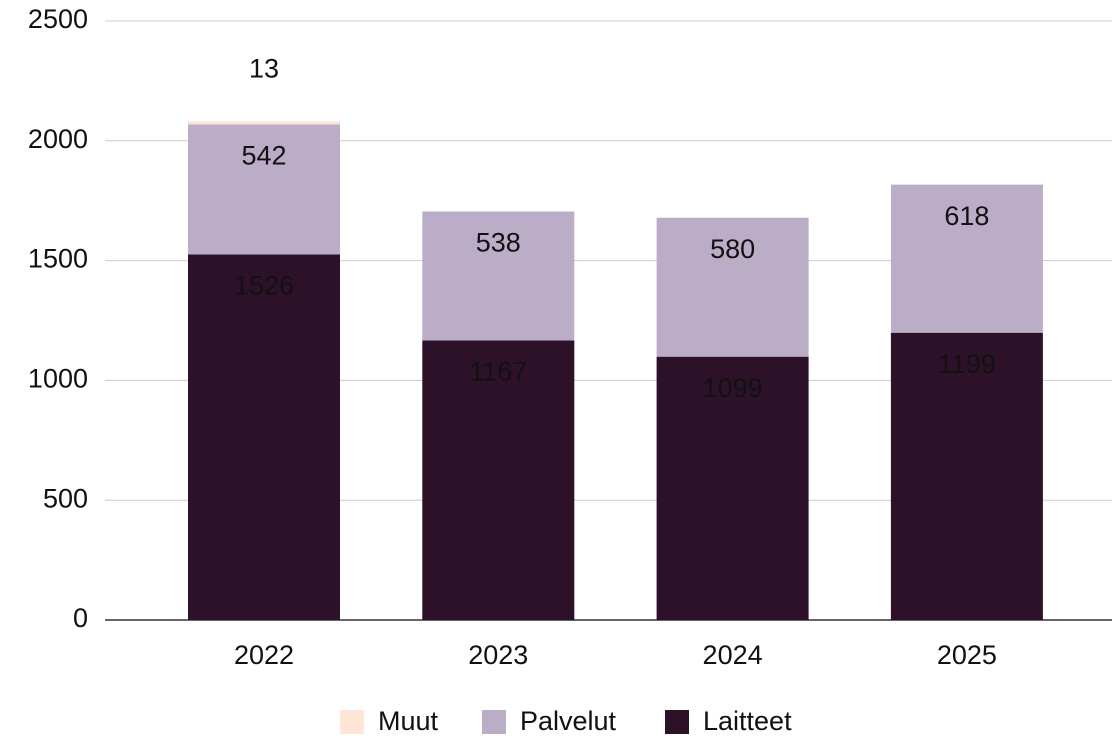 The width and height of the screenshot is (1112, 739). What do you see at coordinates (747, 721) in the screenshot?
I see `legend-label: Laitteet` at bounding box center [747, 721].